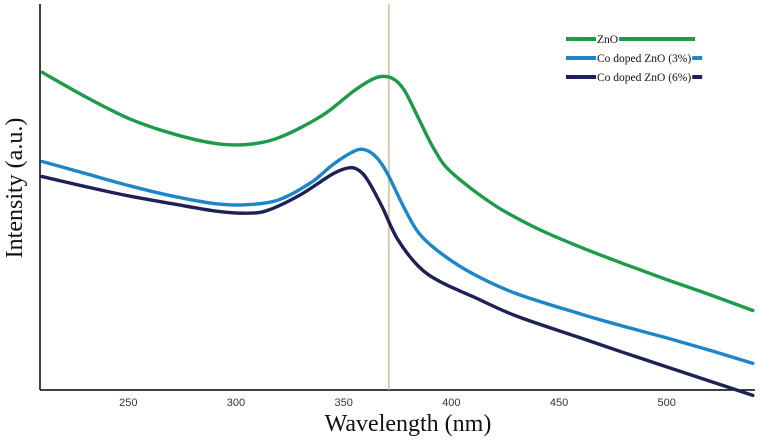 This screenshot has width=761, height=443. I want to click on x-tick-label: 500, so click(667, 403).